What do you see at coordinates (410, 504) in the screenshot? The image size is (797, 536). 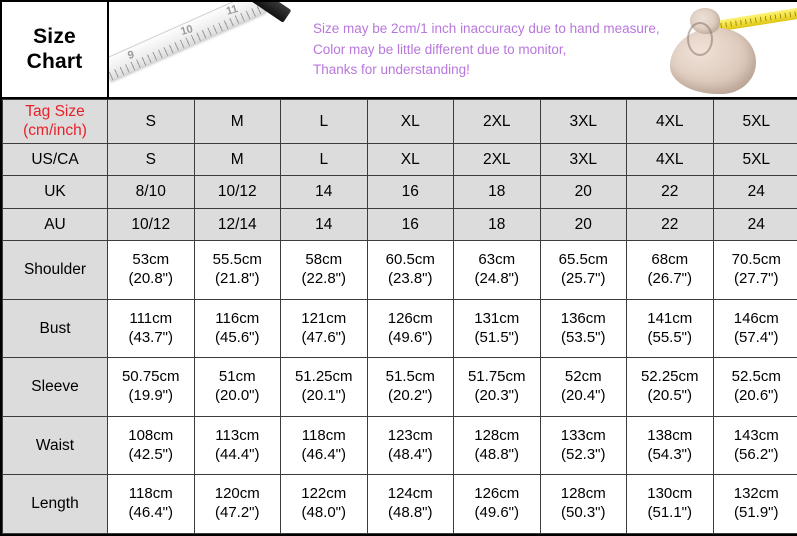 I see `cell-length-xl: 124cm (48.8")` at bounding box center [410, 504].